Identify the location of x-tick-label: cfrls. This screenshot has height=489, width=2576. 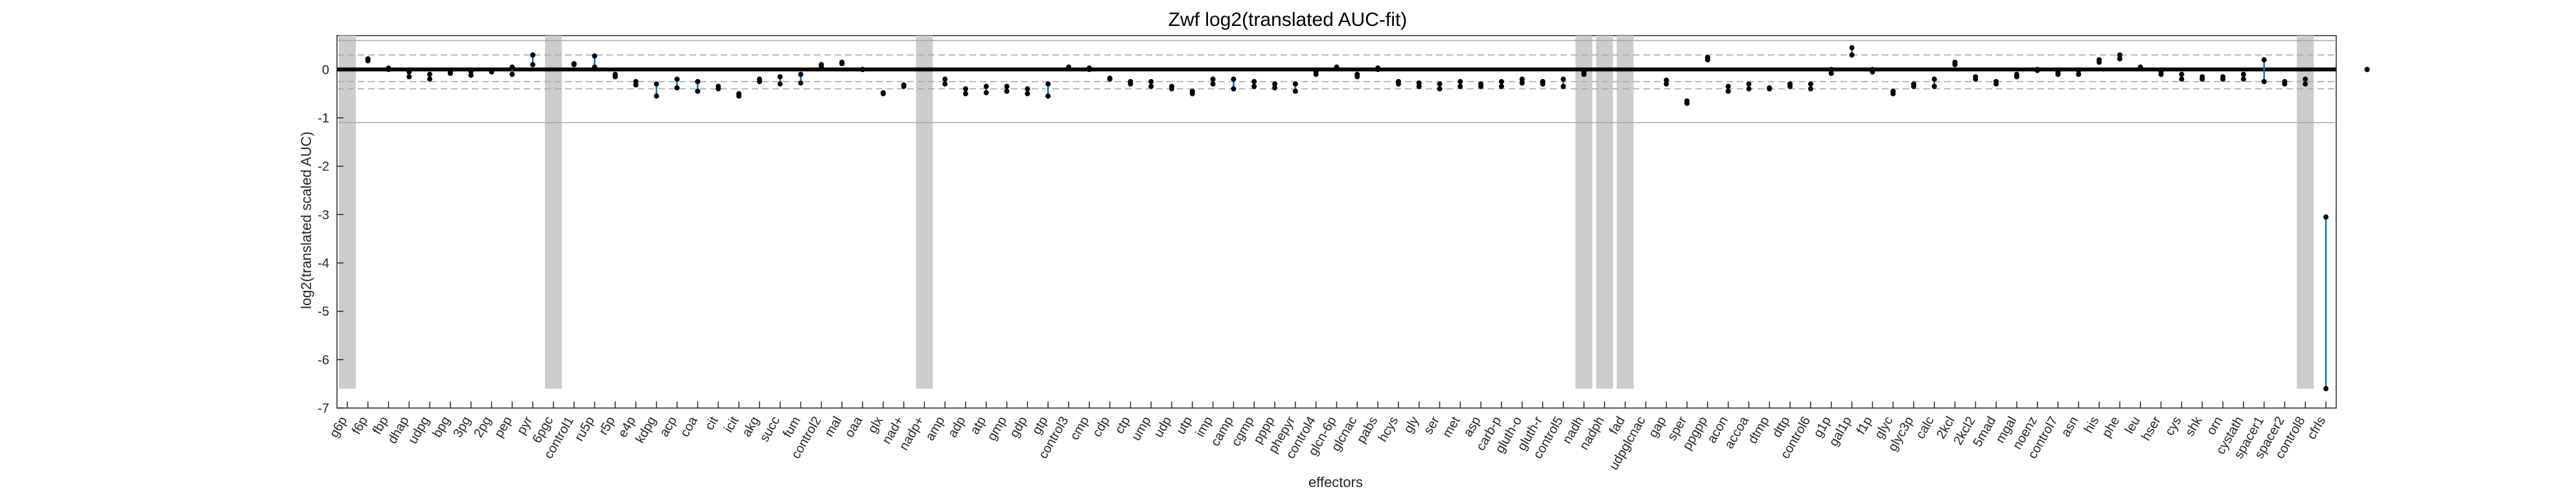
(2316, 428).